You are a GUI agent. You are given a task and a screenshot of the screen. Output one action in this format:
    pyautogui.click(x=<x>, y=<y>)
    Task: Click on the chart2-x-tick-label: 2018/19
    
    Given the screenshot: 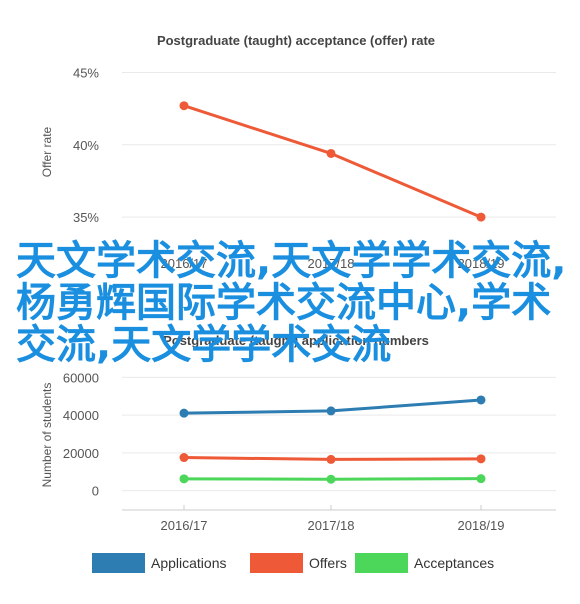 What is the action you would take?
    pyautogui.click(x=481, y=525)
    